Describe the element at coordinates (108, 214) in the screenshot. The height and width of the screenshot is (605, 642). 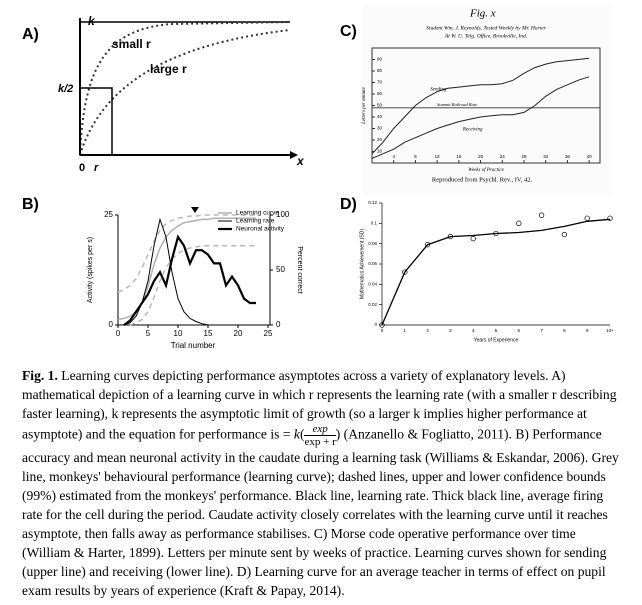
I see `y-tick-label: 25` at that location.